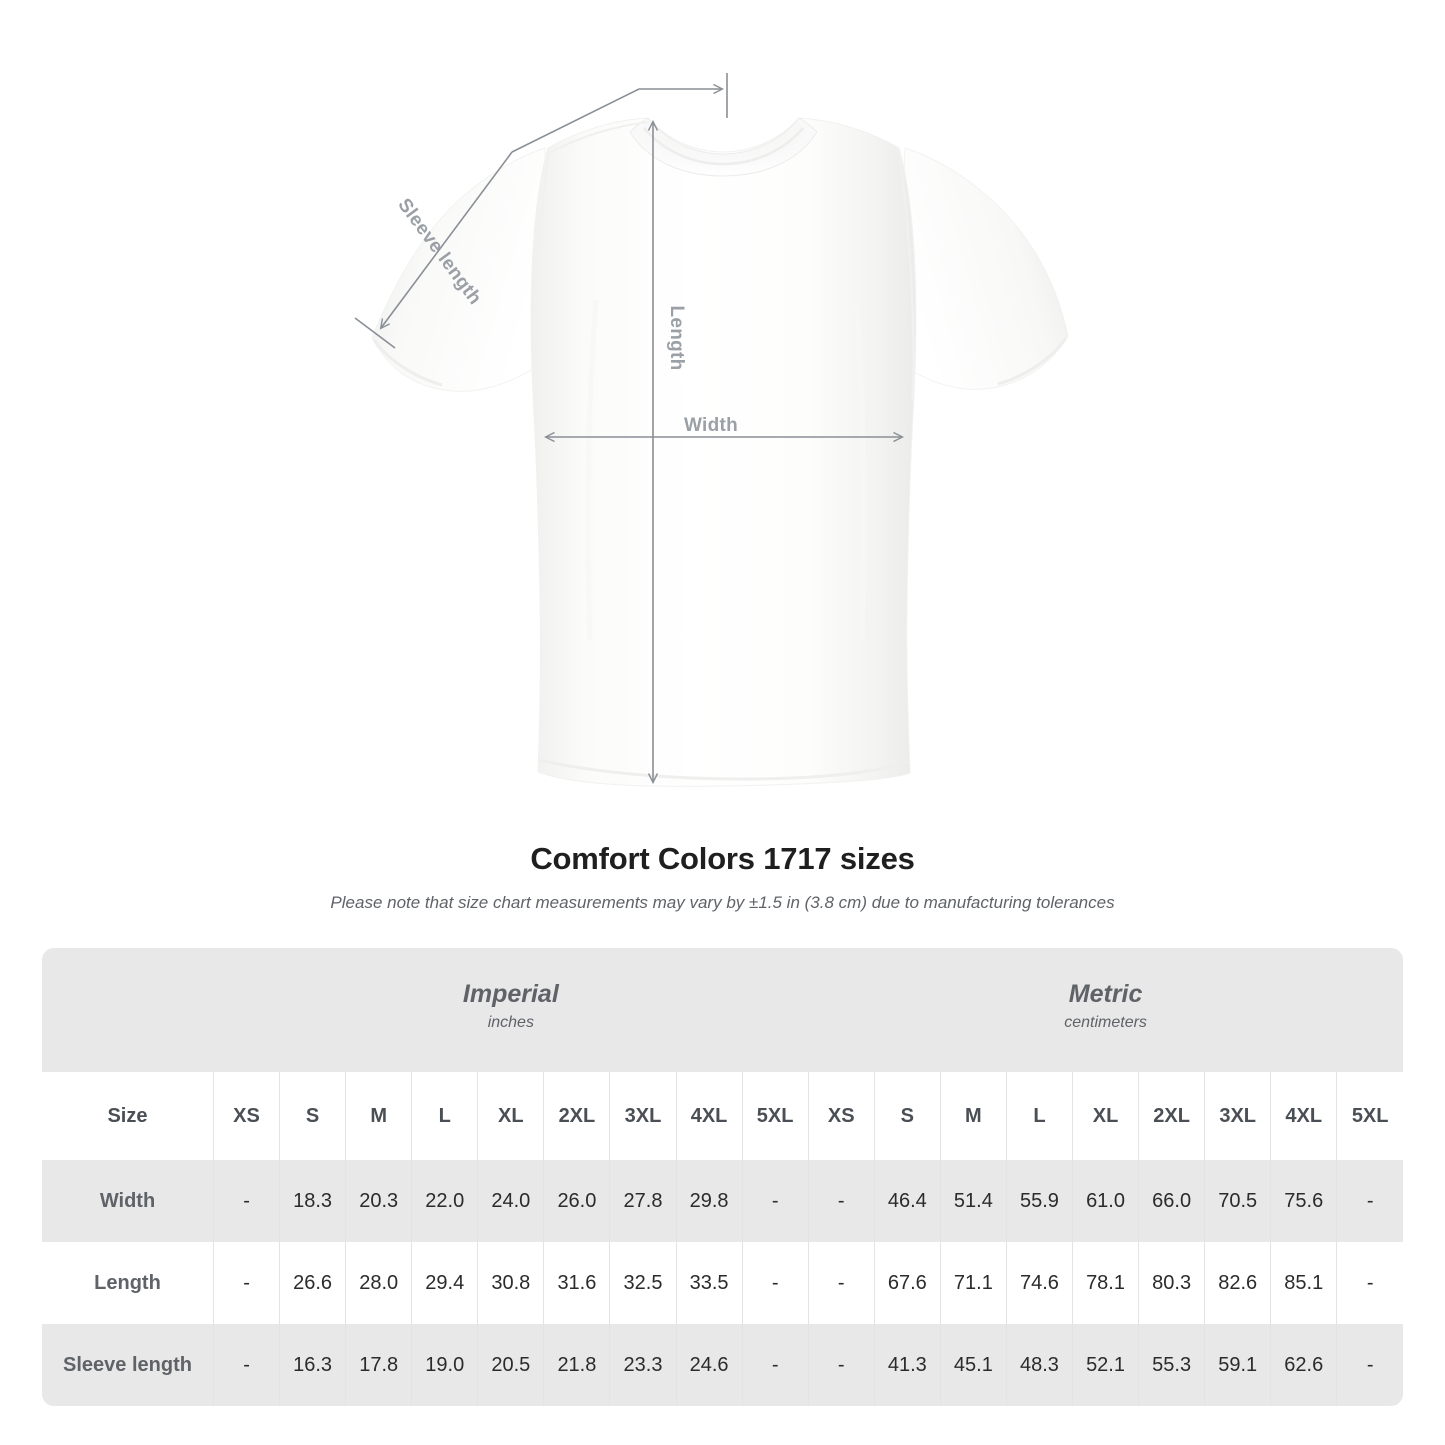 This screenshot has width=1445, height=1445. What do you see at coordinates (1105, 1283) in the screenshot?
I see `cell-length-metric-xl: 78.1` at bounding box center [1105, 1283].